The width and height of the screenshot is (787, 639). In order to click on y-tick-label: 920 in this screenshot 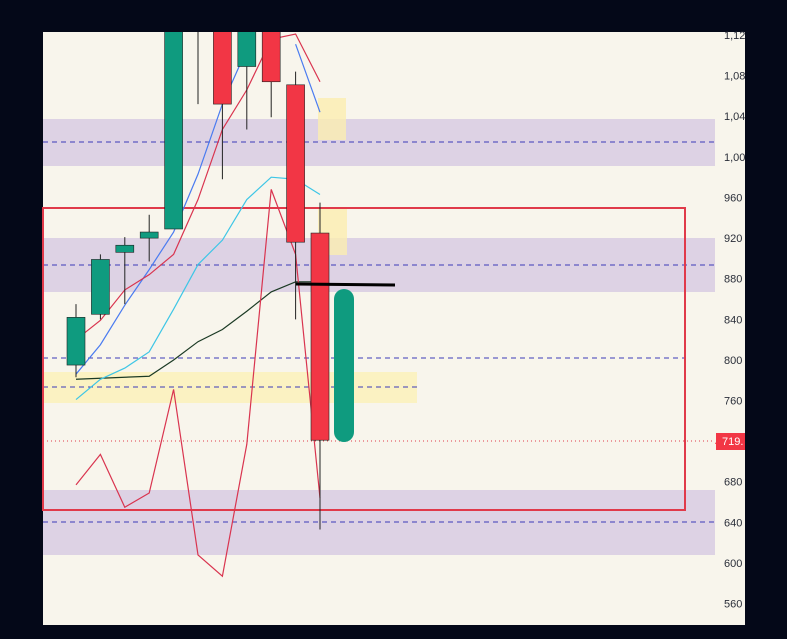, I will do `click(733, 239)`.